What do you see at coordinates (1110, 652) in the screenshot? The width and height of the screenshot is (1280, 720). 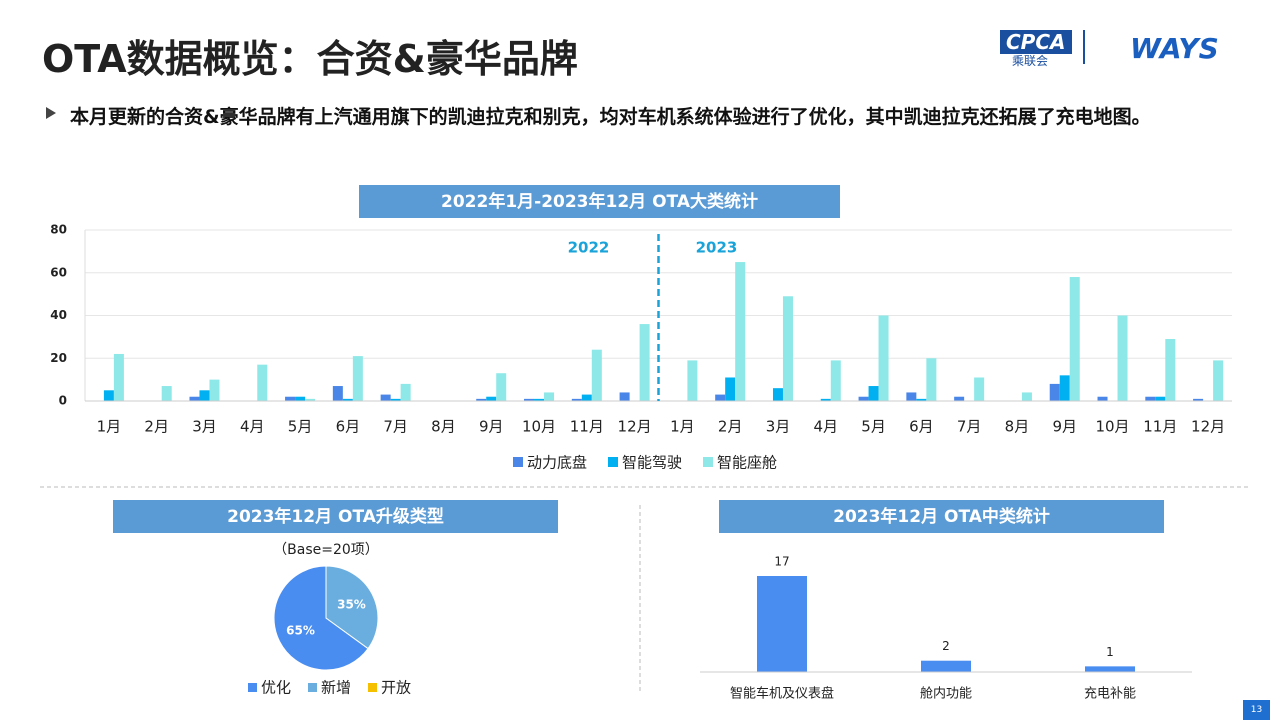 I see `data-label: 1` at bounding box center [1110, 652].